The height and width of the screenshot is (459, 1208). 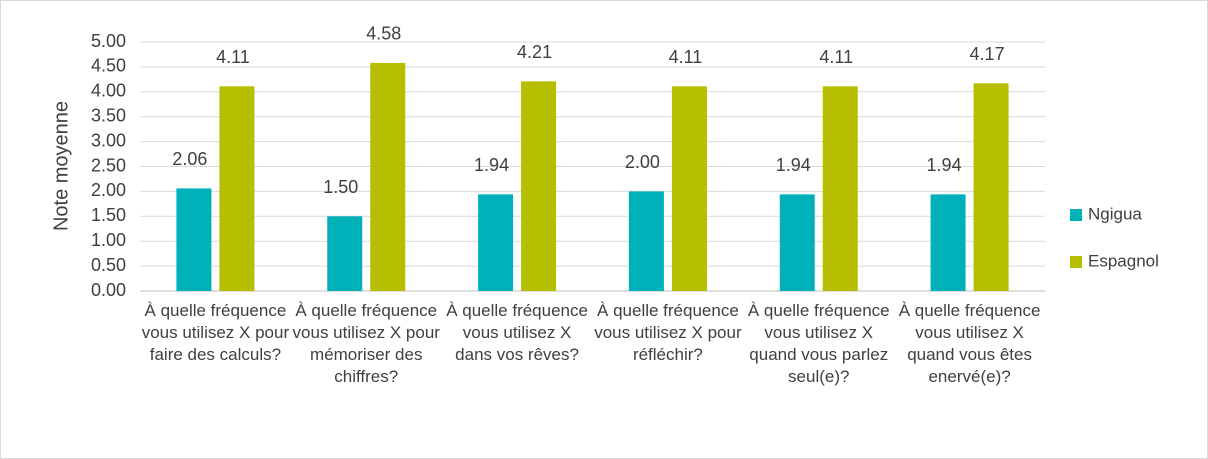 I want to click on data-label: 1.50, so click(x=340, y=187).